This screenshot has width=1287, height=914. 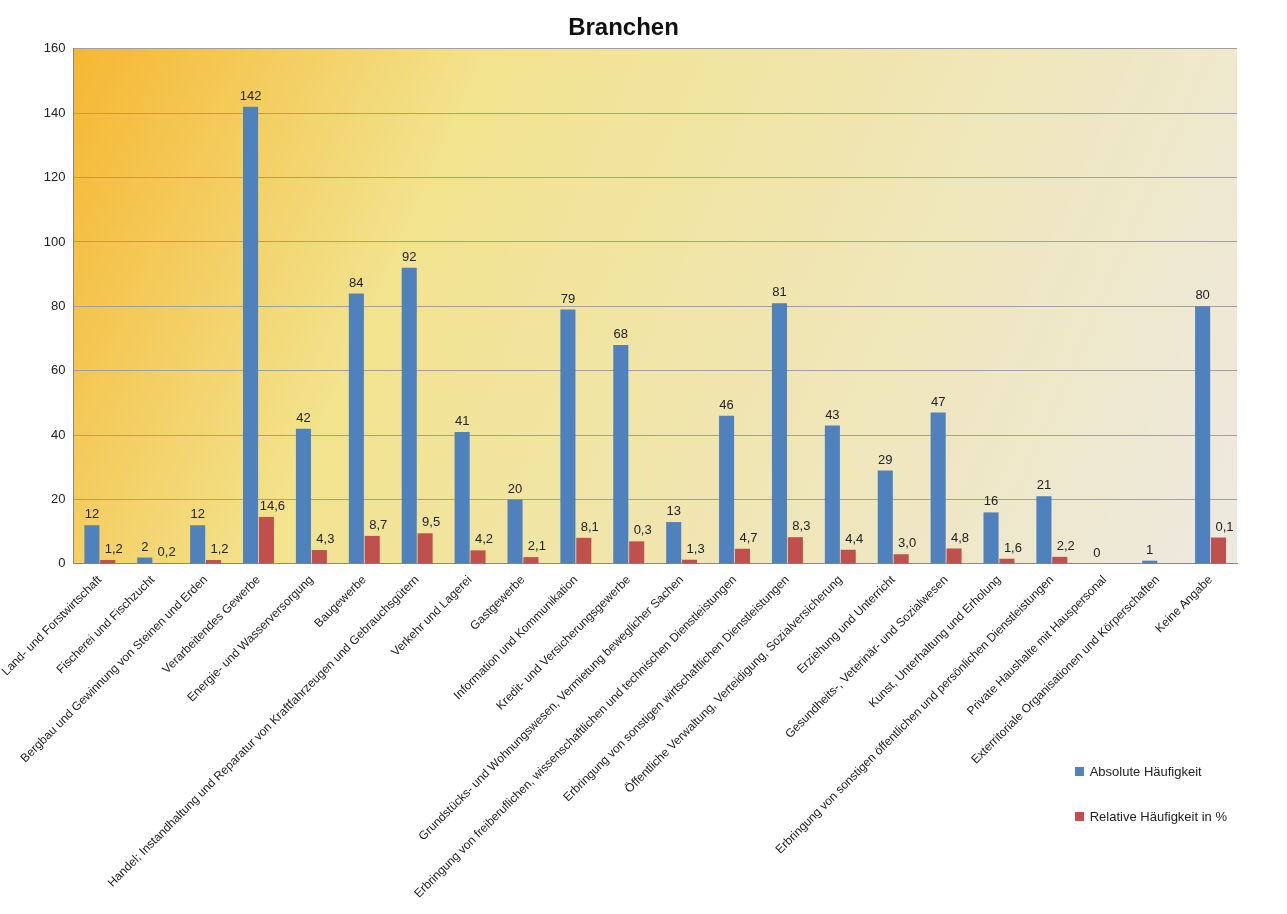 I want to click on data-label: 81, so click(x=779, y=292).